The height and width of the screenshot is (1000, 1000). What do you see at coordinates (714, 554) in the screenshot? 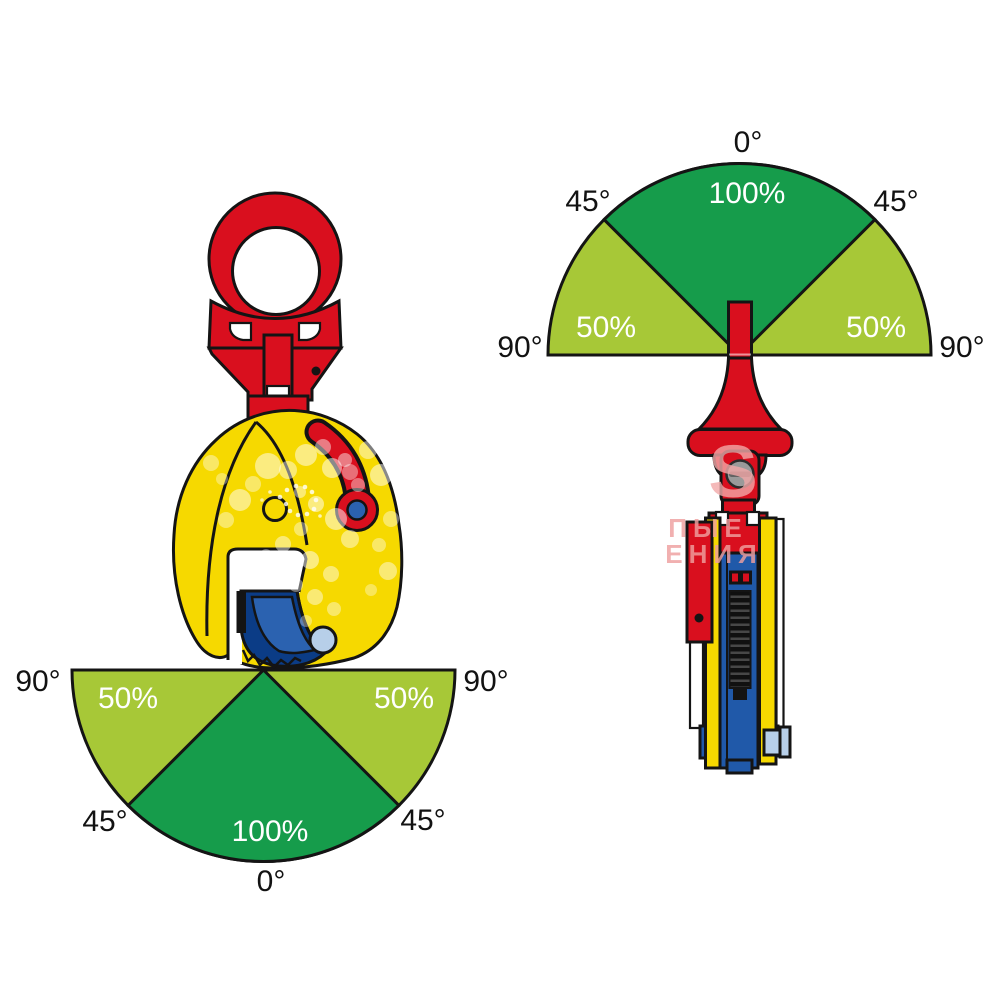
I see `watermark-line2: ЕНИЯ` at bounding box center [714, 554].